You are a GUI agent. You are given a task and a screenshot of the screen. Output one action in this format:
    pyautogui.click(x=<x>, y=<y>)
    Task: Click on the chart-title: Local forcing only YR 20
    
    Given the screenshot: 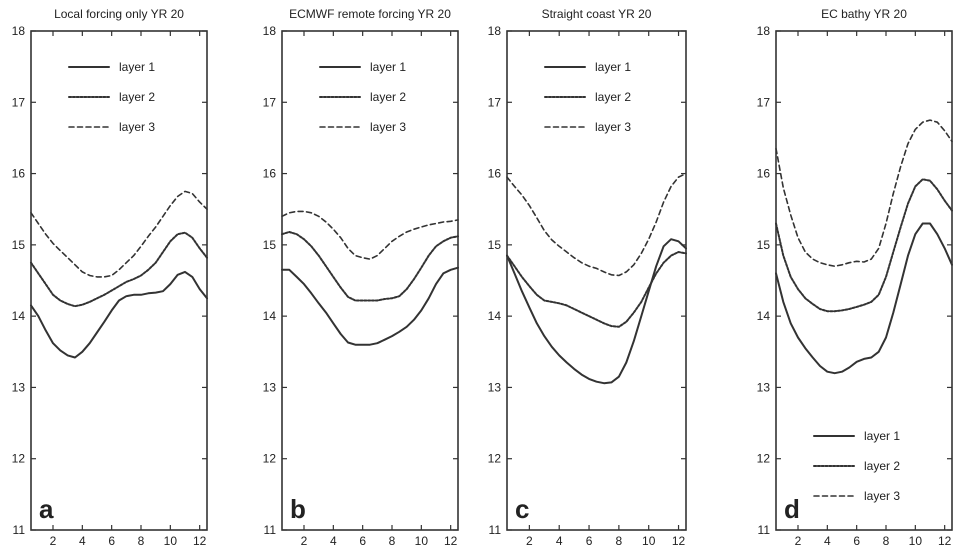 What is the action you would take?
    pyautogui.click(x=119, y=14)
    